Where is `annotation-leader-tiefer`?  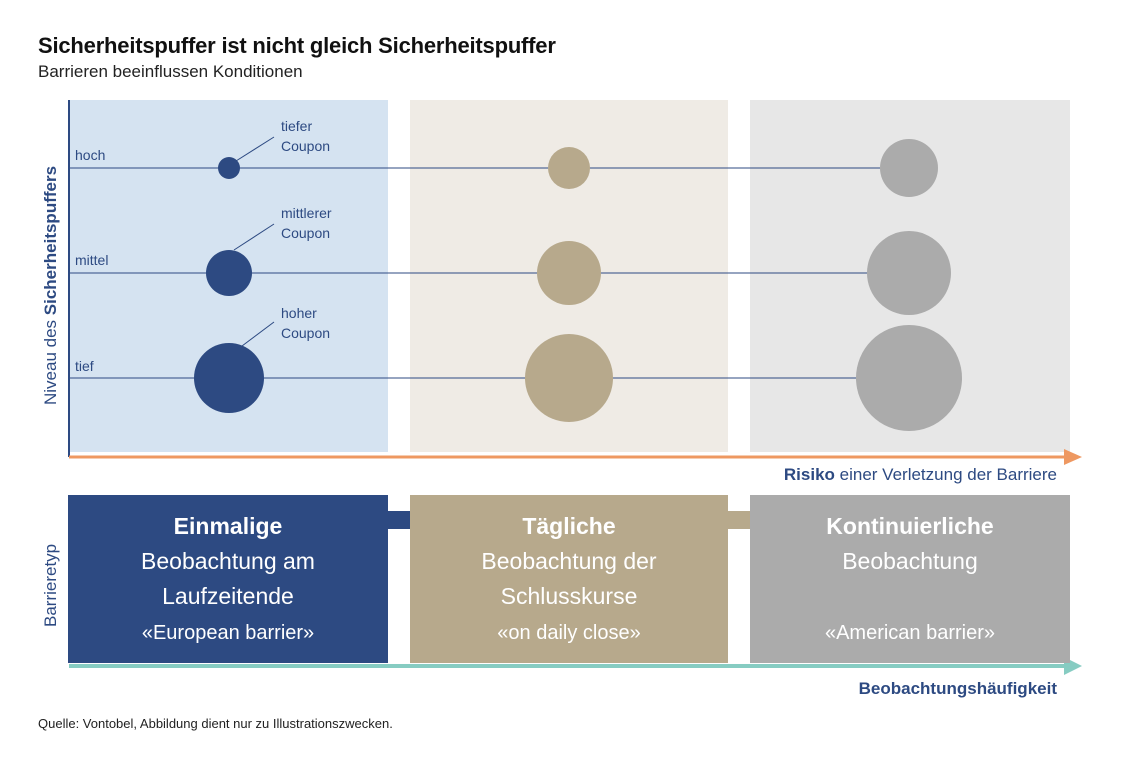 annotation-leader-tiefer is located at coordinates (255, 149).